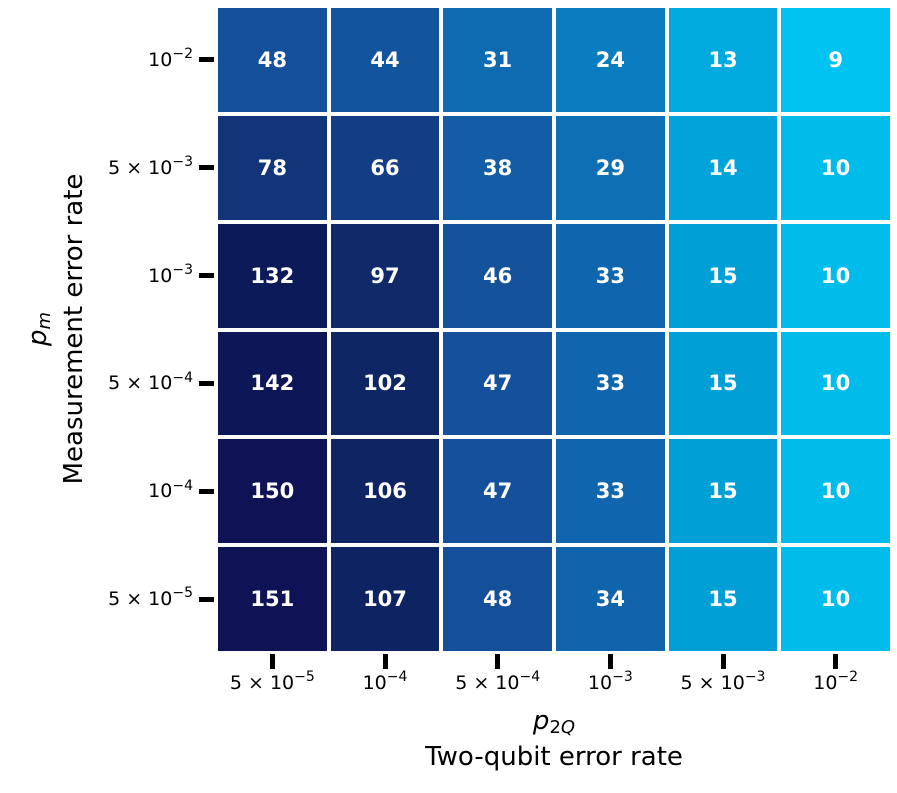  I want to click on heatmap-cell: 38, so click(497, 167).